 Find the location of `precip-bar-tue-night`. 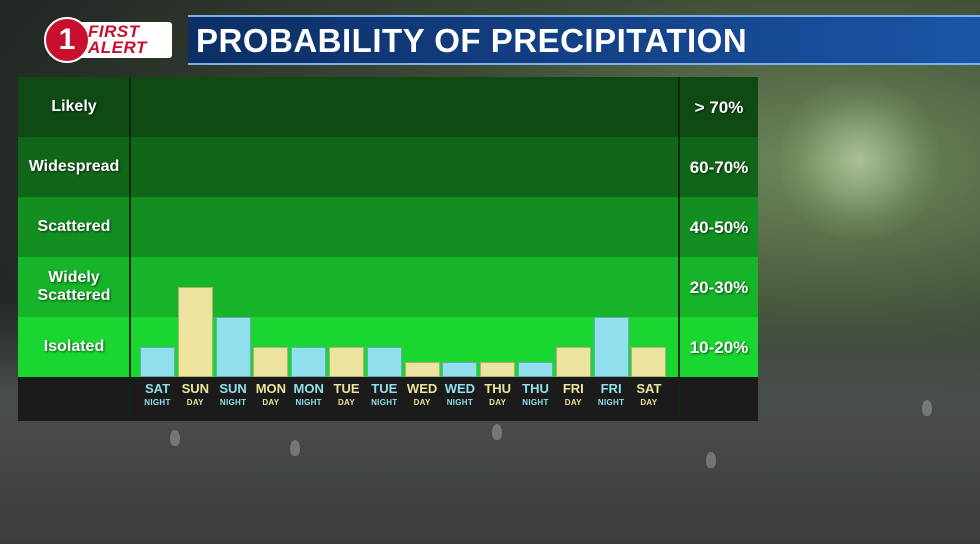

precip-bar-tue-night is located at coordinates (384, 362).